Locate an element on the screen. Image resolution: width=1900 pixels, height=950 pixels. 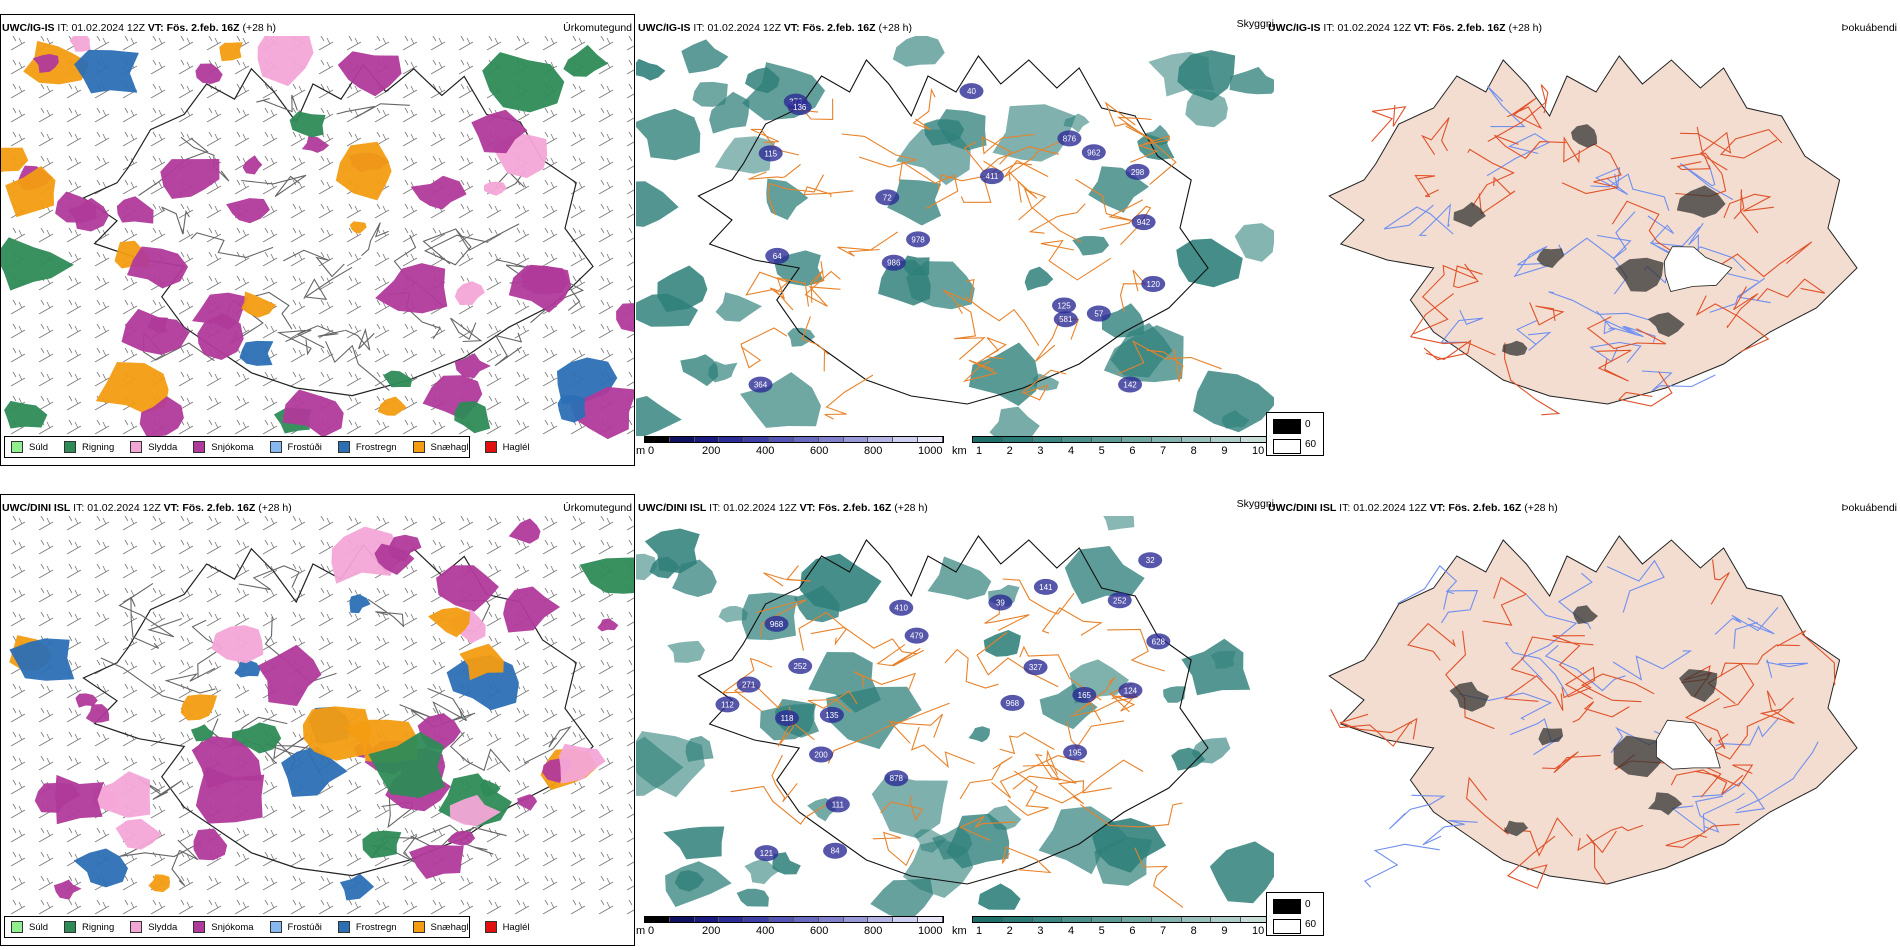
height-label: 962 is located at coordinates (1094, 152).